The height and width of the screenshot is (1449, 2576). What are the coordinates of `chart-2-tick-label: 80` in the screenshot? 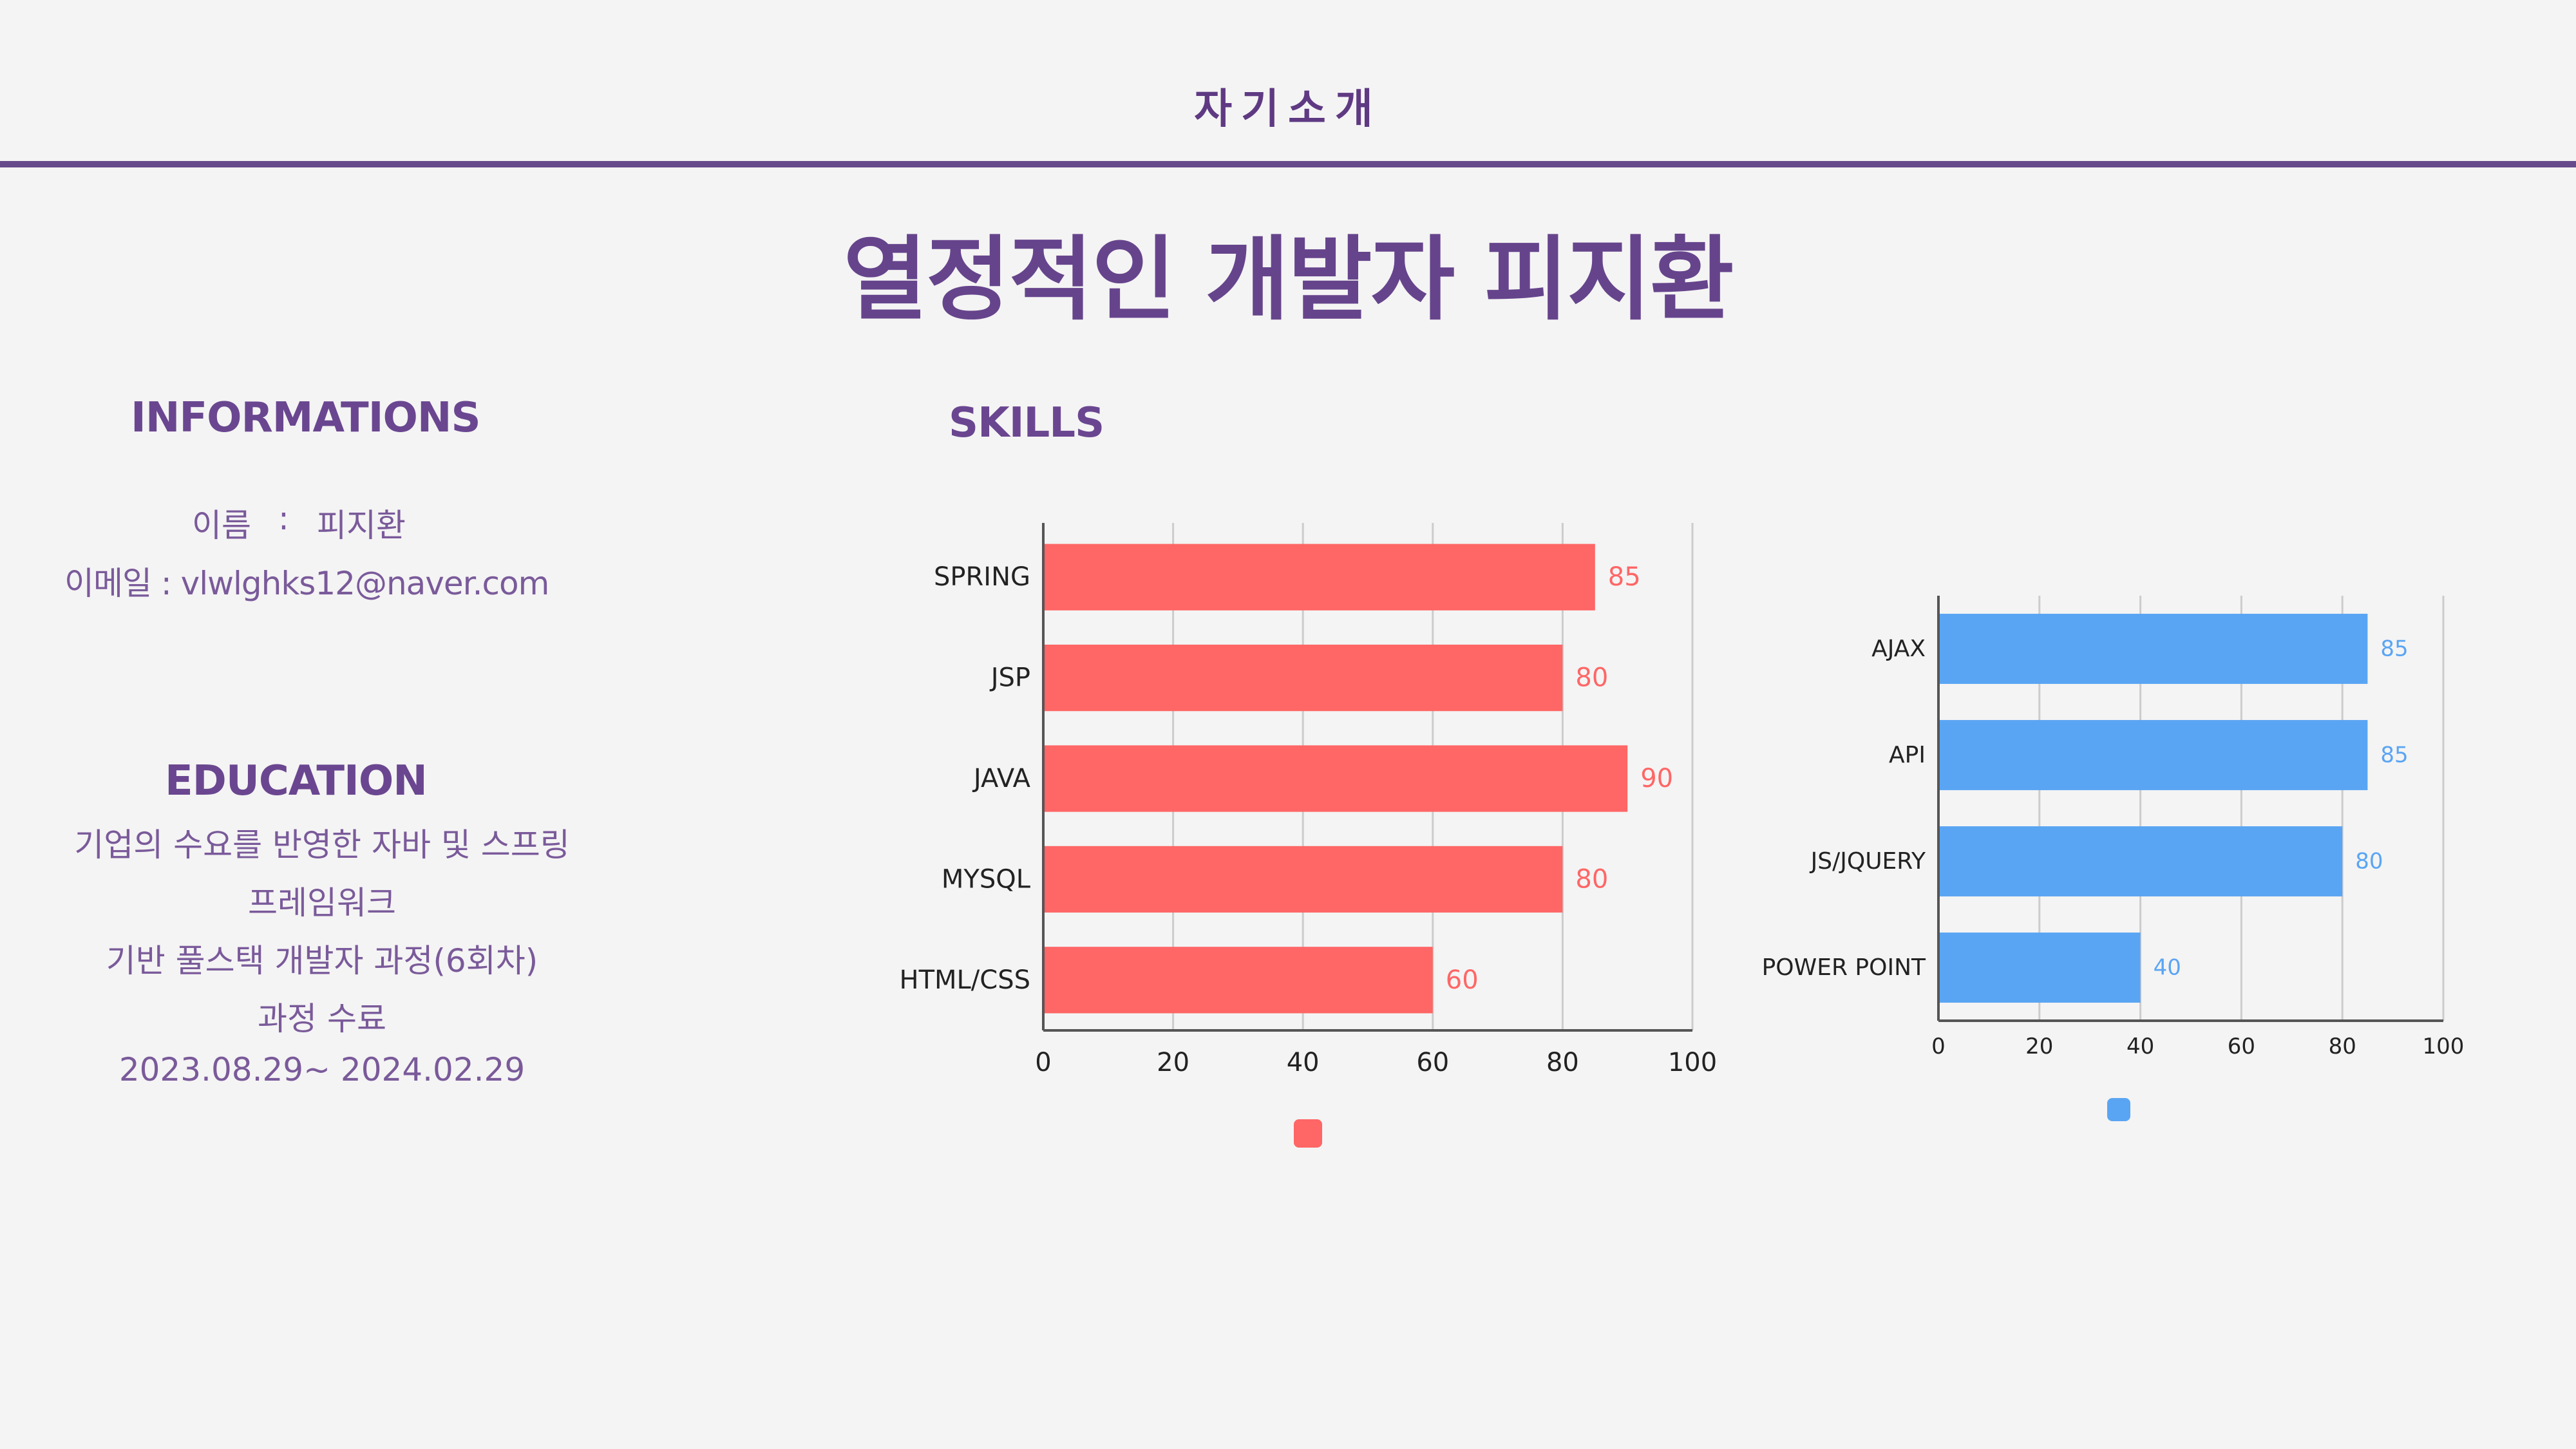 It's located at (2342, 1046).